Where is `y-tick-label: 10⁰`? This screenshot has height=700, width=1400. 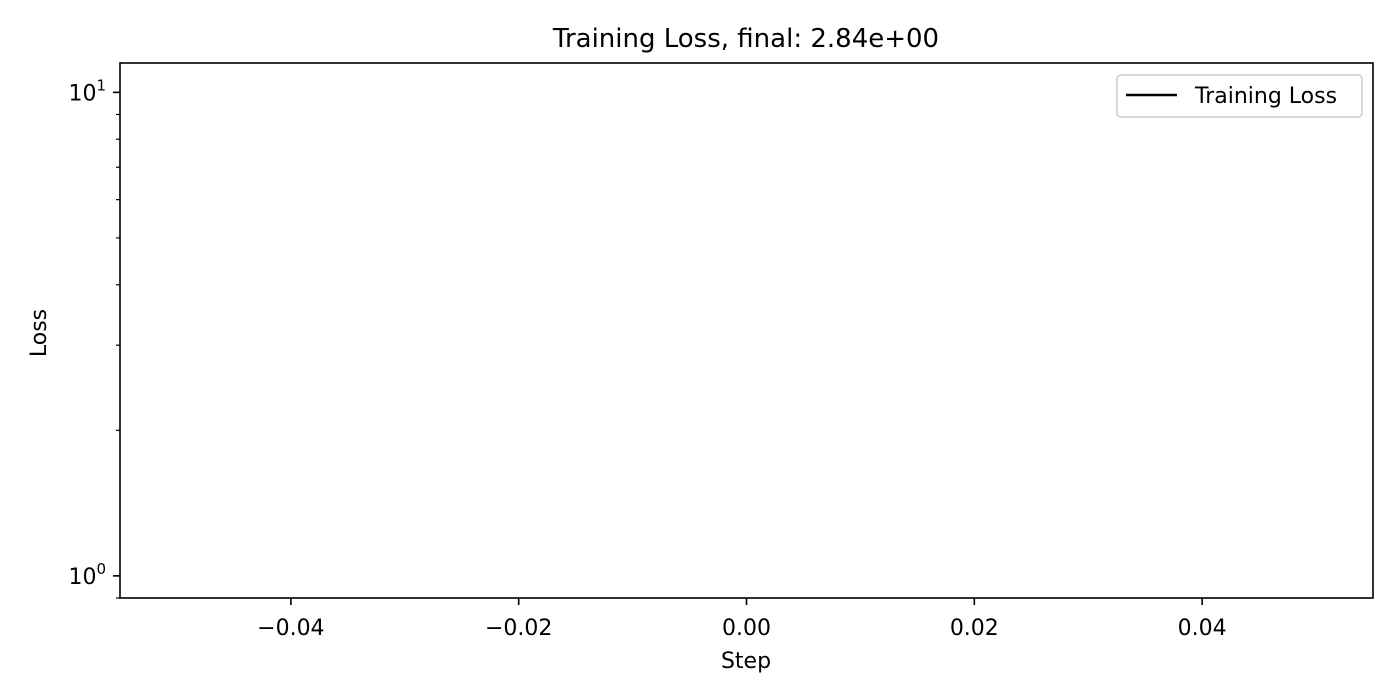
y-tick-label: 10⁰ is located at coordinates (87, 575).